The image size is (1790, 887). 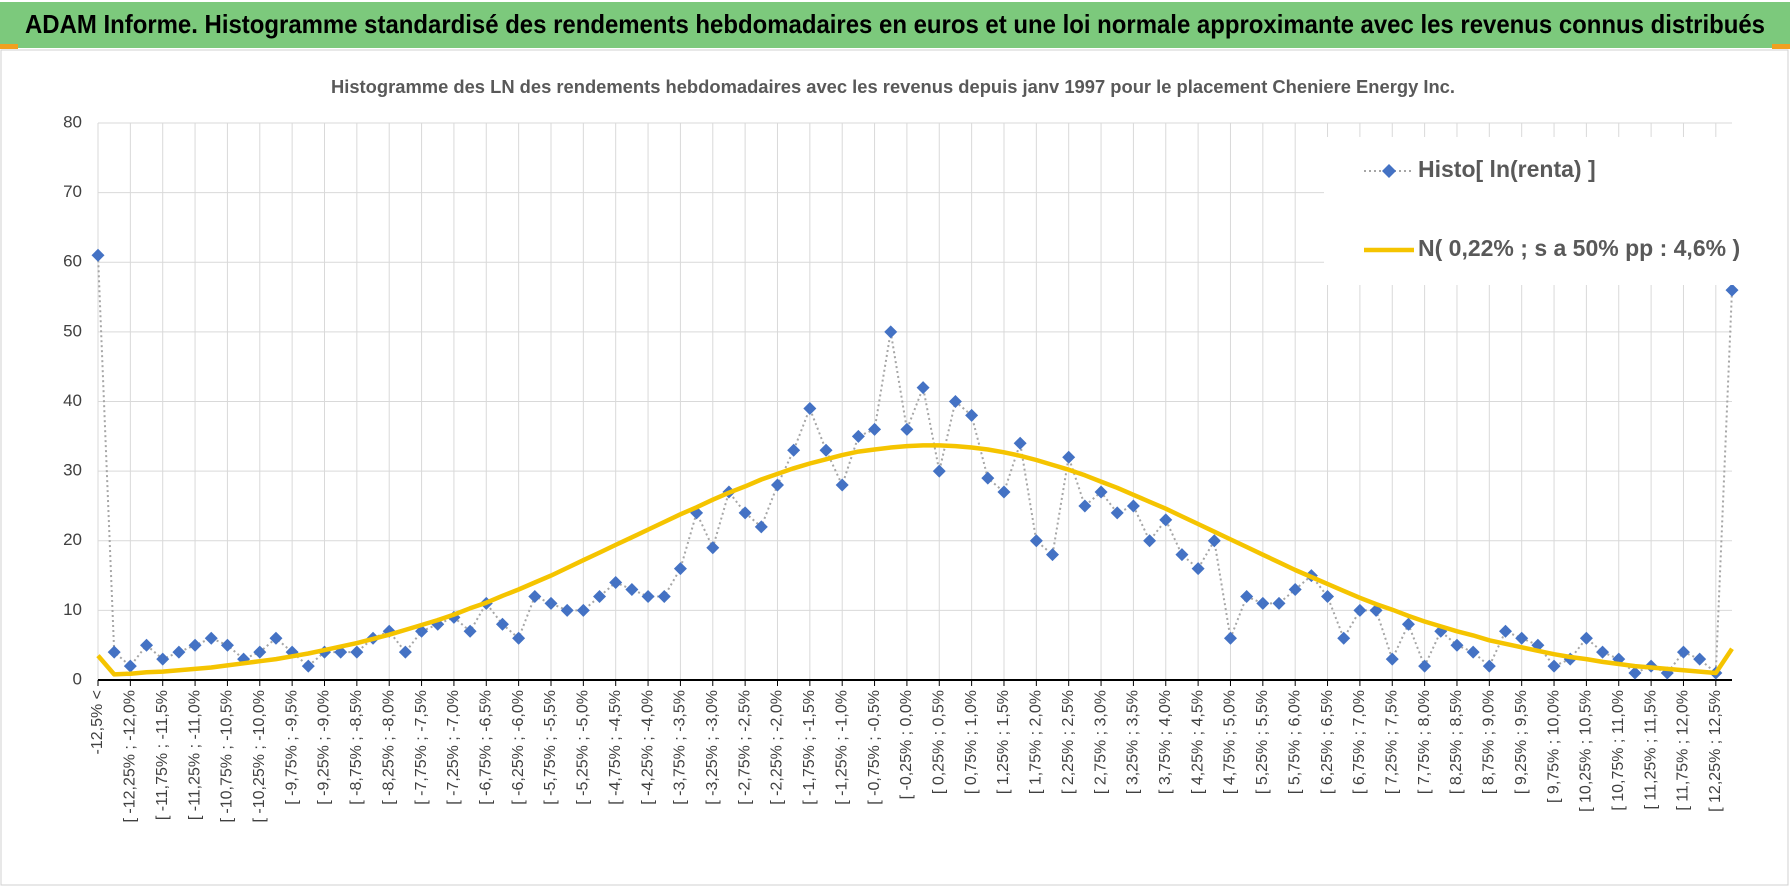 I want to click on x-tick-label: [ -3,25% ; -3,0%, so click(x=712, y=747).